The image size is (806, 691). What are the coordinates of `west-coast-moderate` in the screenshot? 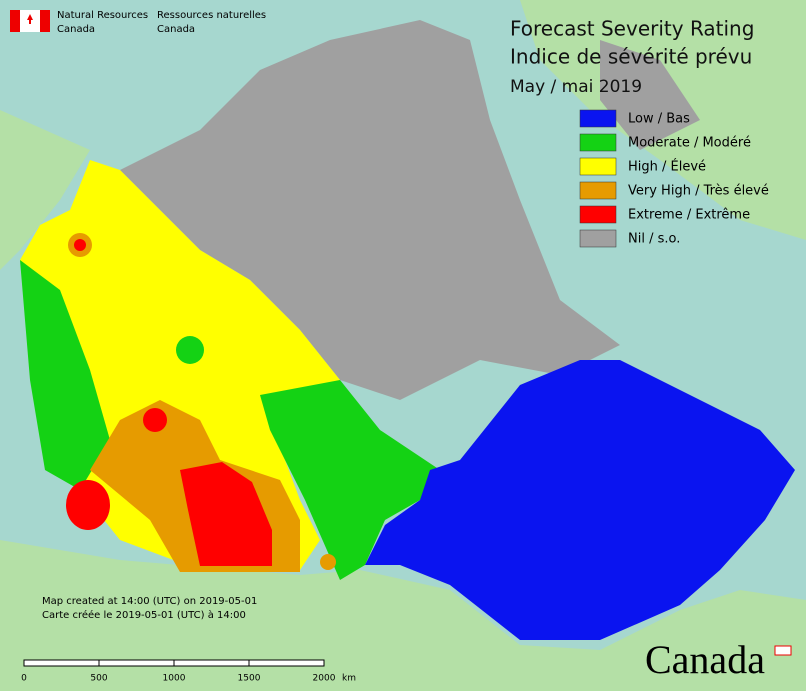 It's located at (65, 375).